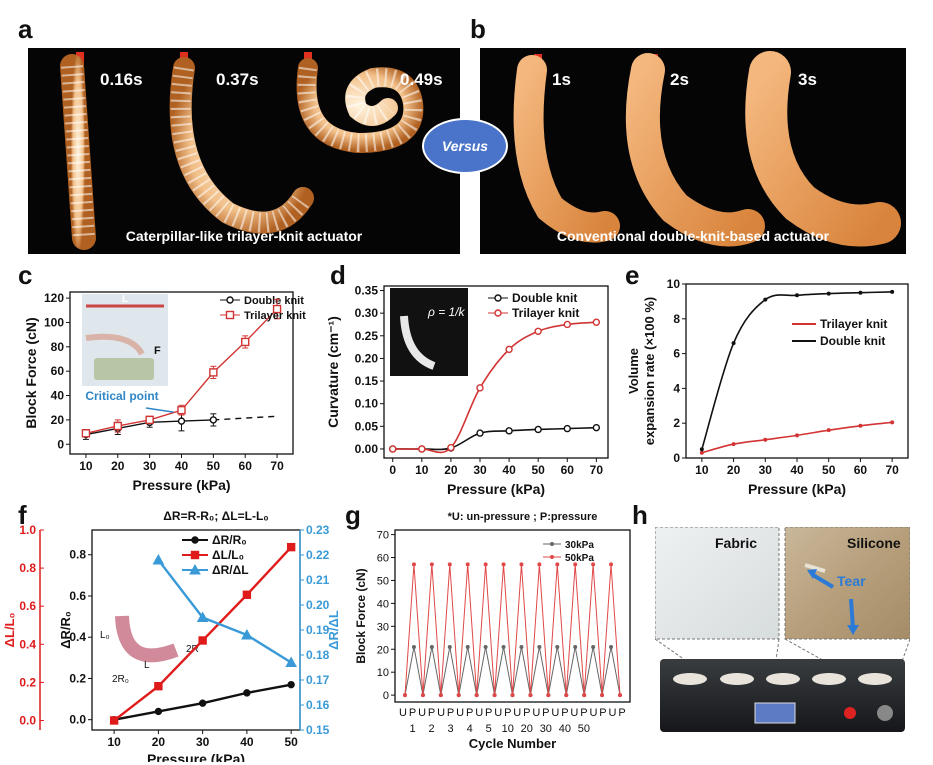 Image resolution: width=933 pixels, height=765 pixels. Describe the element at coordinates (579, 545) in the screenshot. I see `legend-label: 30kPa` at that location.